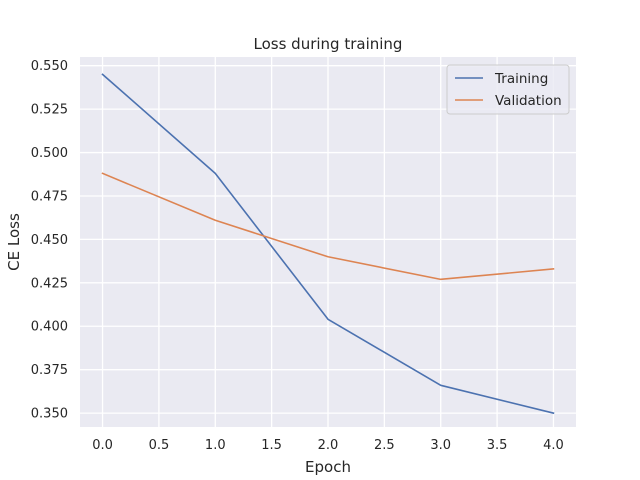 Image resolution: width=640 pixels, height=480 pixels. Describe the element at coordinates (215, 445) in the screenshot. I see `x-tick-label: 1.0` at that location.